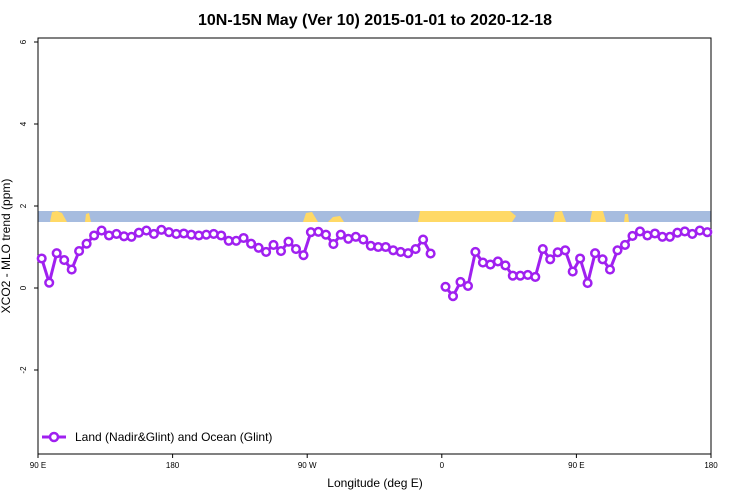  Describe the element at coordinates (598, 216) in the screenshot. I see `land-patch-indochina` at that location.